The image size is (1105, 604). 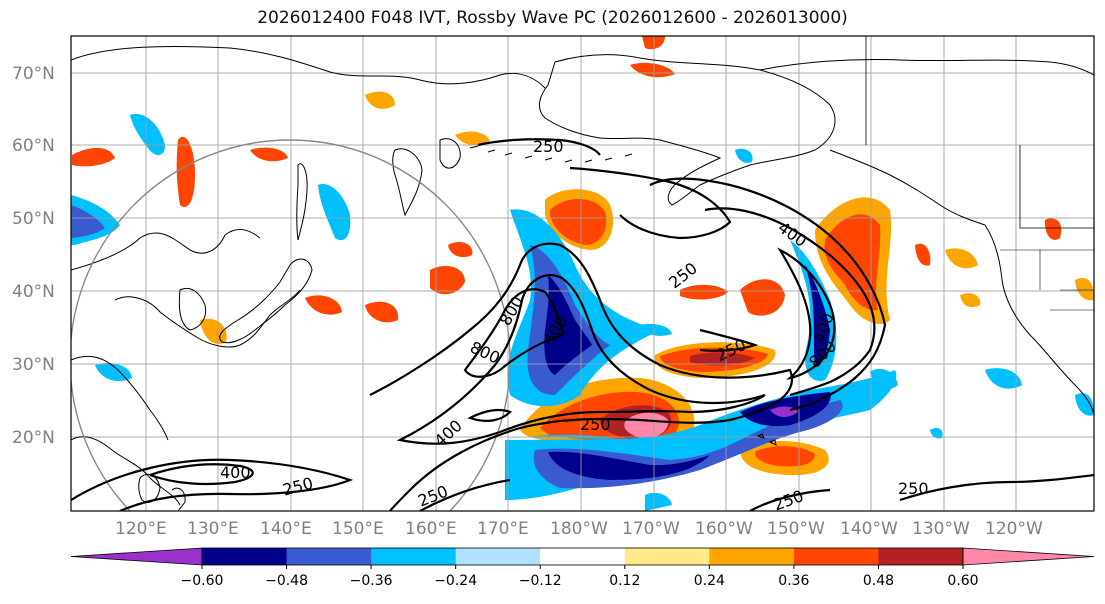 I want to click on sakhalin-coastline, so click(x=302, y=202).